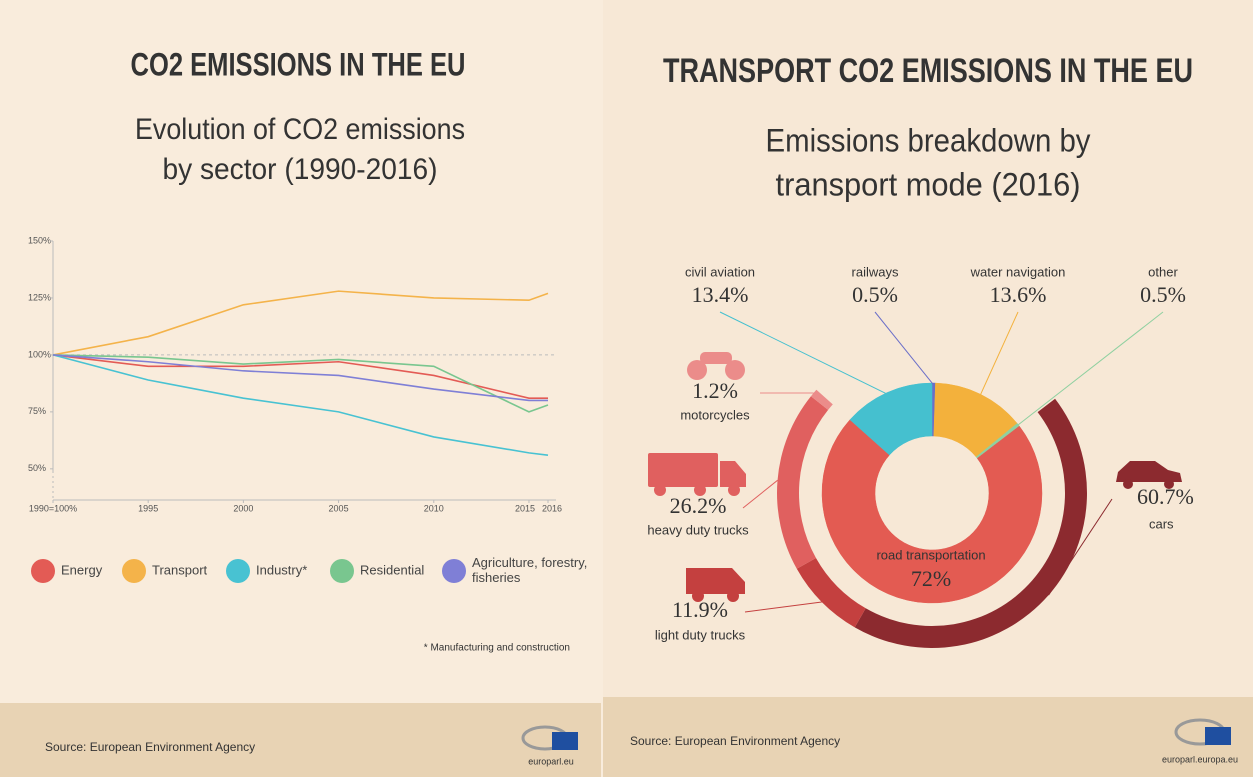 This screenshot has height=777, width=1253. I want to click on category-label: other, so click(1163, 271).